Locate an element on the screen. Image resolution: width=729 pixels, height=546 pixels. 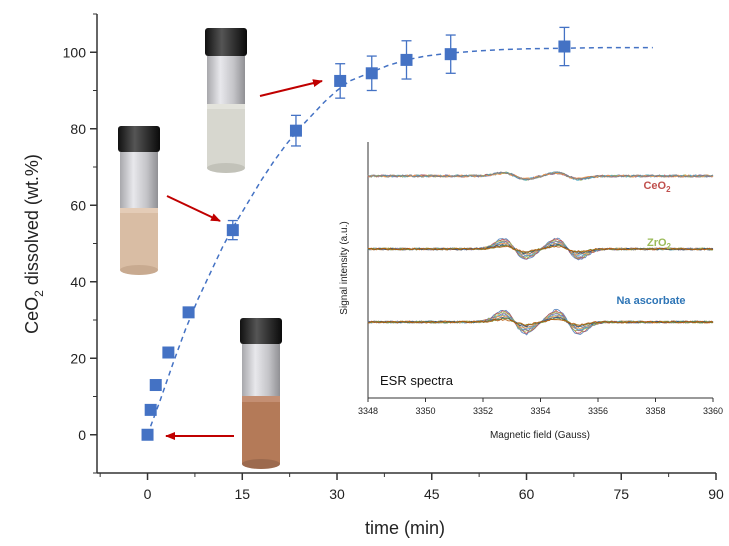
esr-inset-x-title: Magnetic field (Gauss) is located at coordinates (540, 435).